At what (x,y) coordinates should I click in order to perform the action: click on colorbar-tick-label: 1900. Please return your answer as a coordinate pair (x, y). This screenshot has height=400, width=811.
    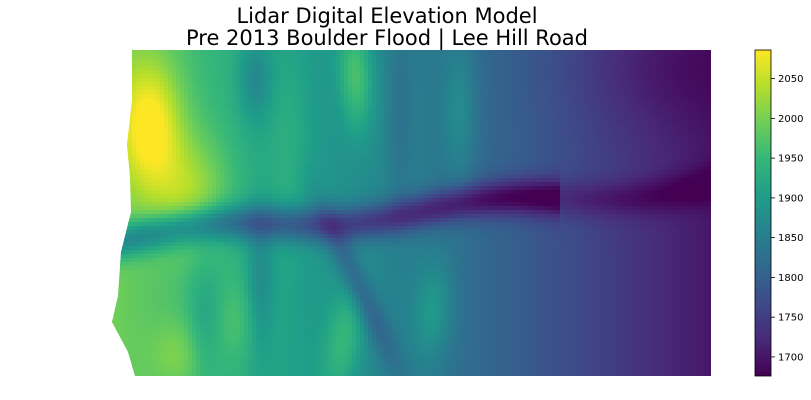
    Looking at the image, I should click on (790, 198).